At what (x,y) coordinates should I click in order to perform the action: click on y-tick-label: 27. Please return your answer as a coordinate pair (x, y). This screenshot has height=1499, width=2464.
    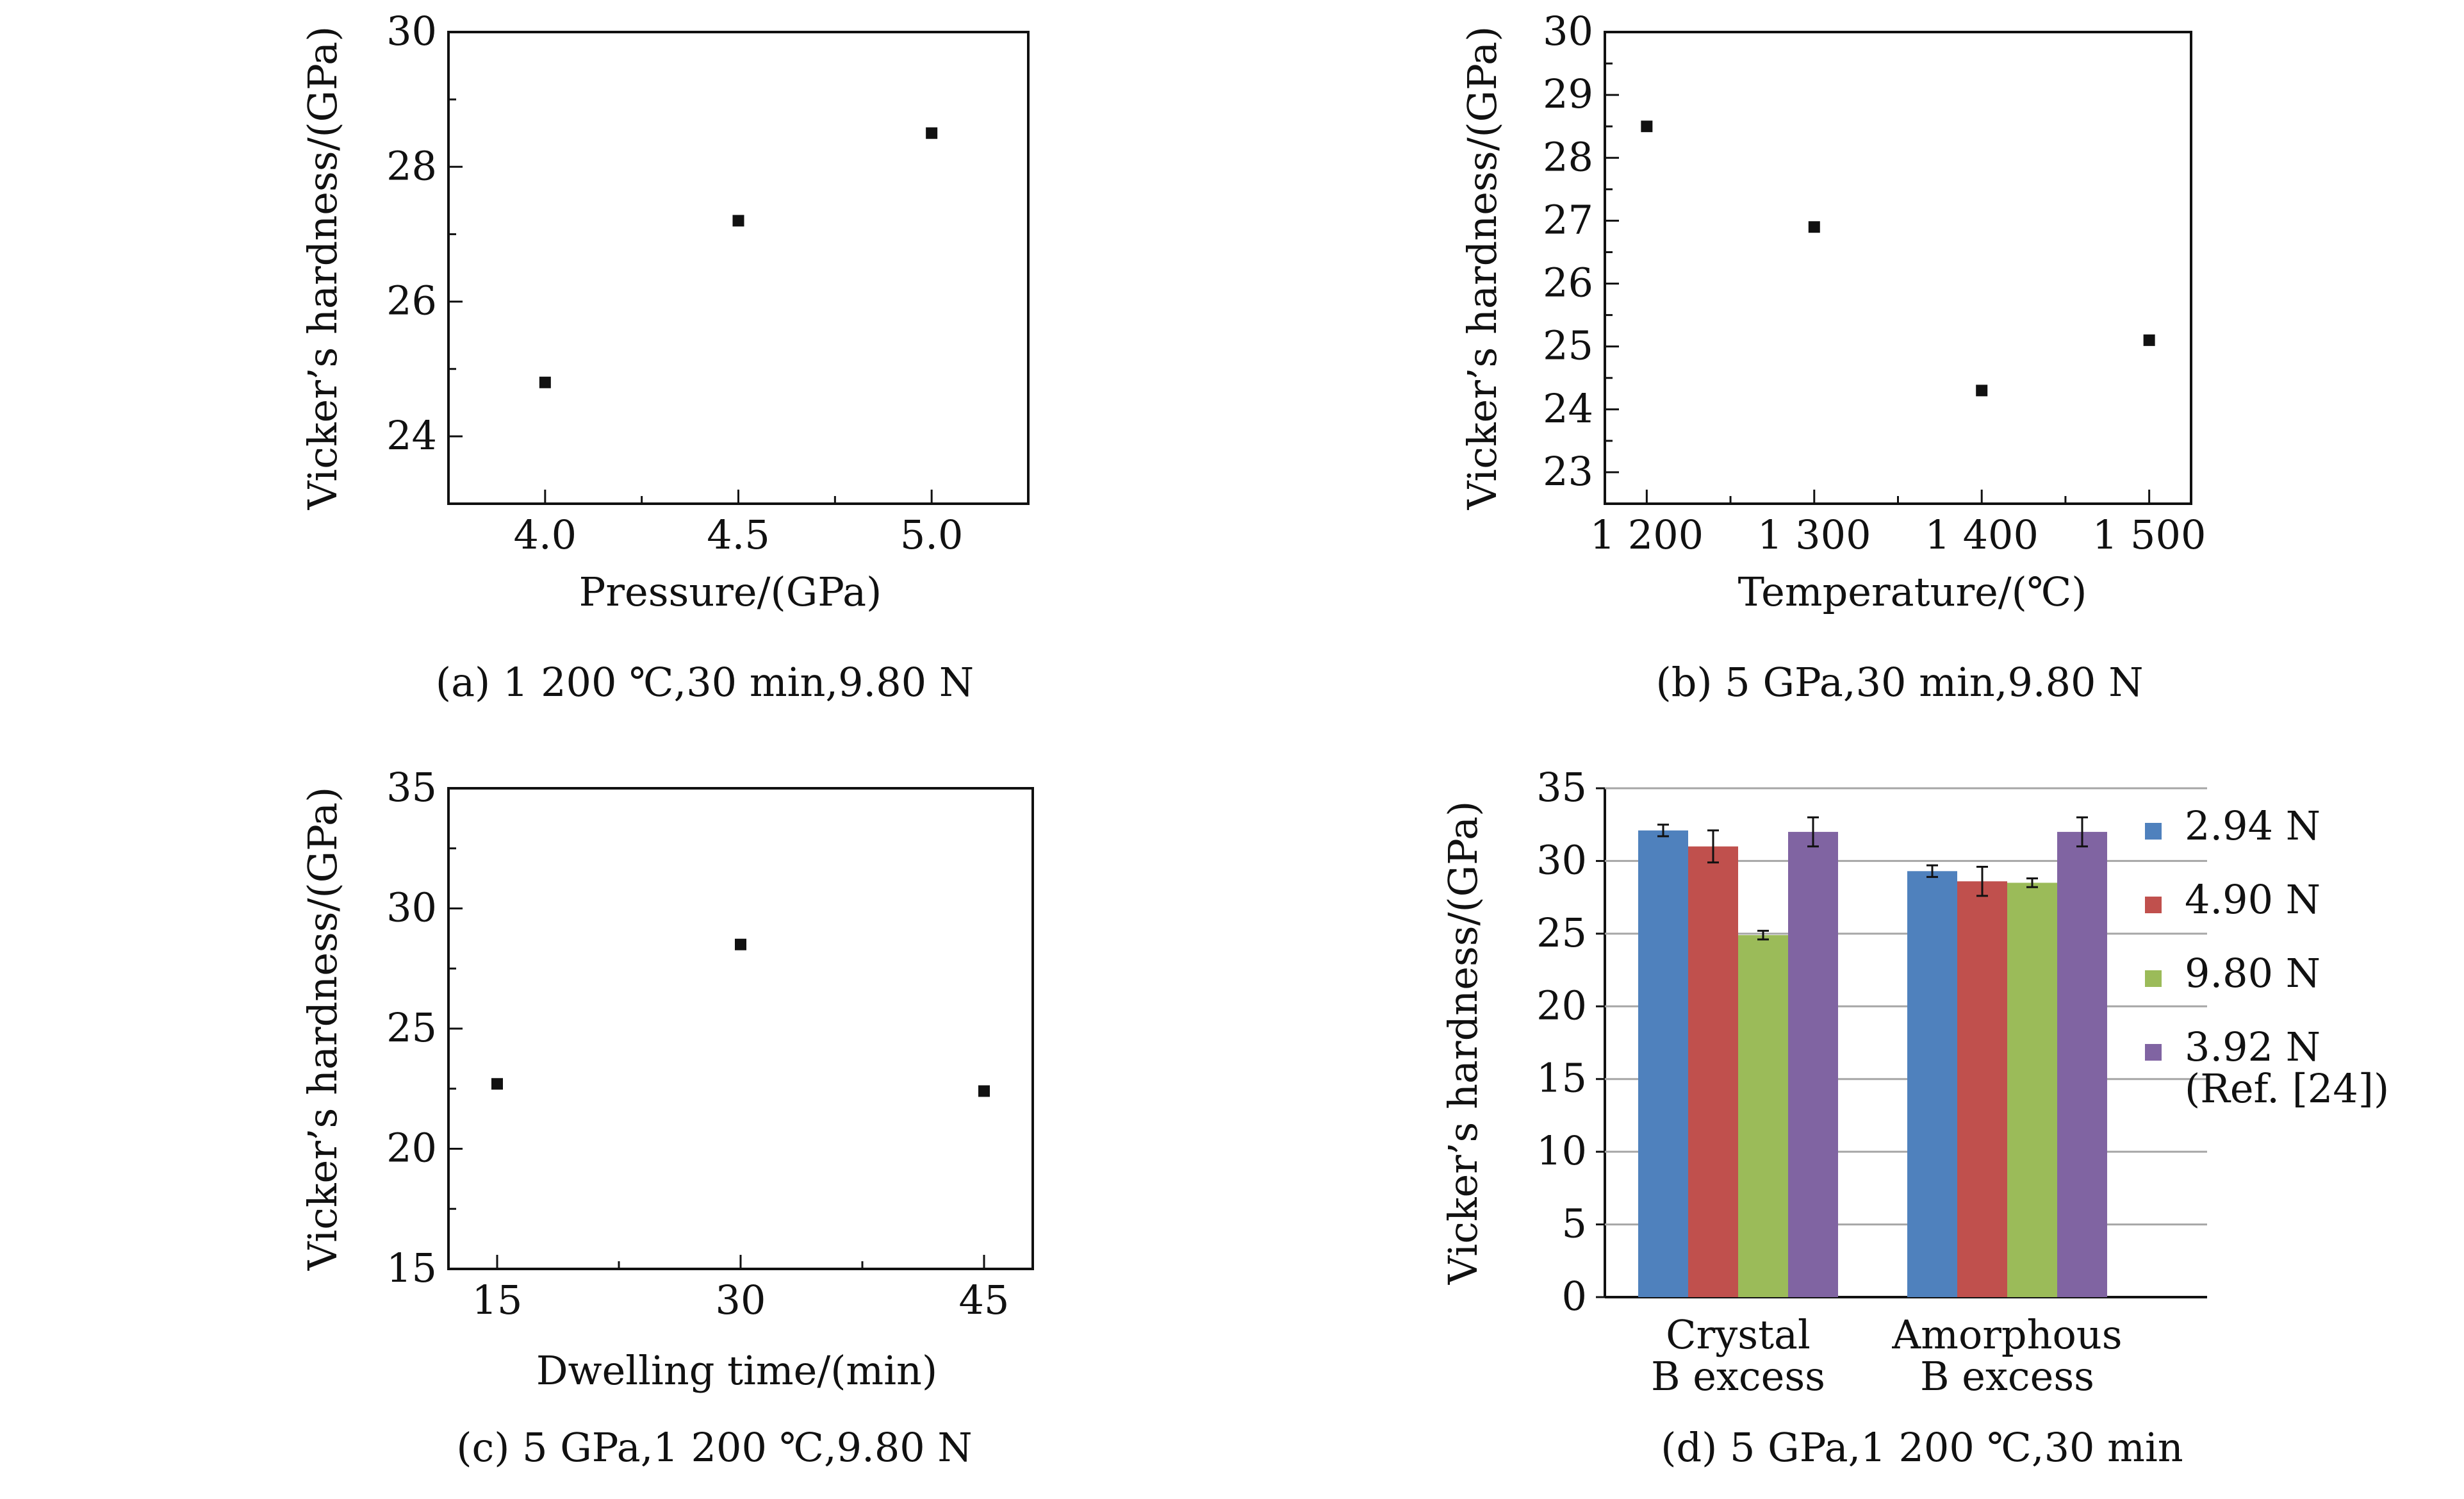
    Looking at the image, I should click on (1568, 219).